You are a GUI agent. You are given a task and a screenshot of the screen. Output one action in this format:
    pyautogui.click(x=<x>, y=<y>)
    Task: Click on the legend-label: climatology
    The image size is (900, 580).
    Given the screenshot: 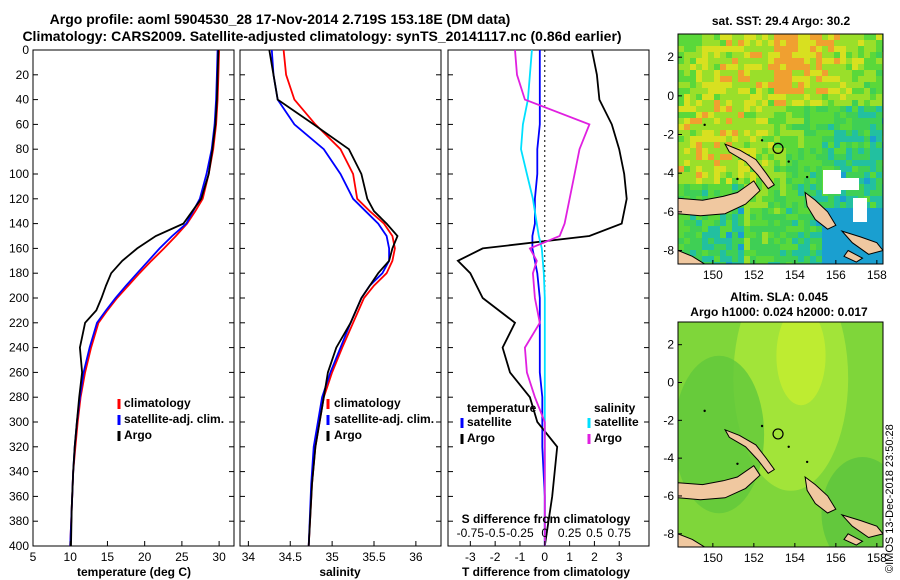 What is the action you would take?
    pyautogui.click(x=367, y=403)
    